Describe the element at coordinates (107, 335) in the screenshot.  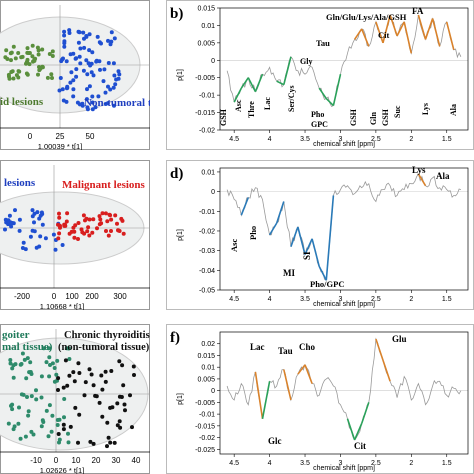
I see `group-label-right-e: Chronic thyroiditis` at that location.